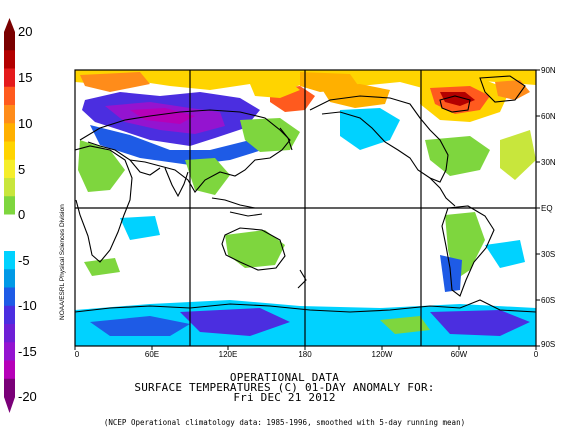 The image size is (569, 432). Describe the element at coordinates (25, 31) in the screenshot. I see `colorbar-label: 20` at that location.